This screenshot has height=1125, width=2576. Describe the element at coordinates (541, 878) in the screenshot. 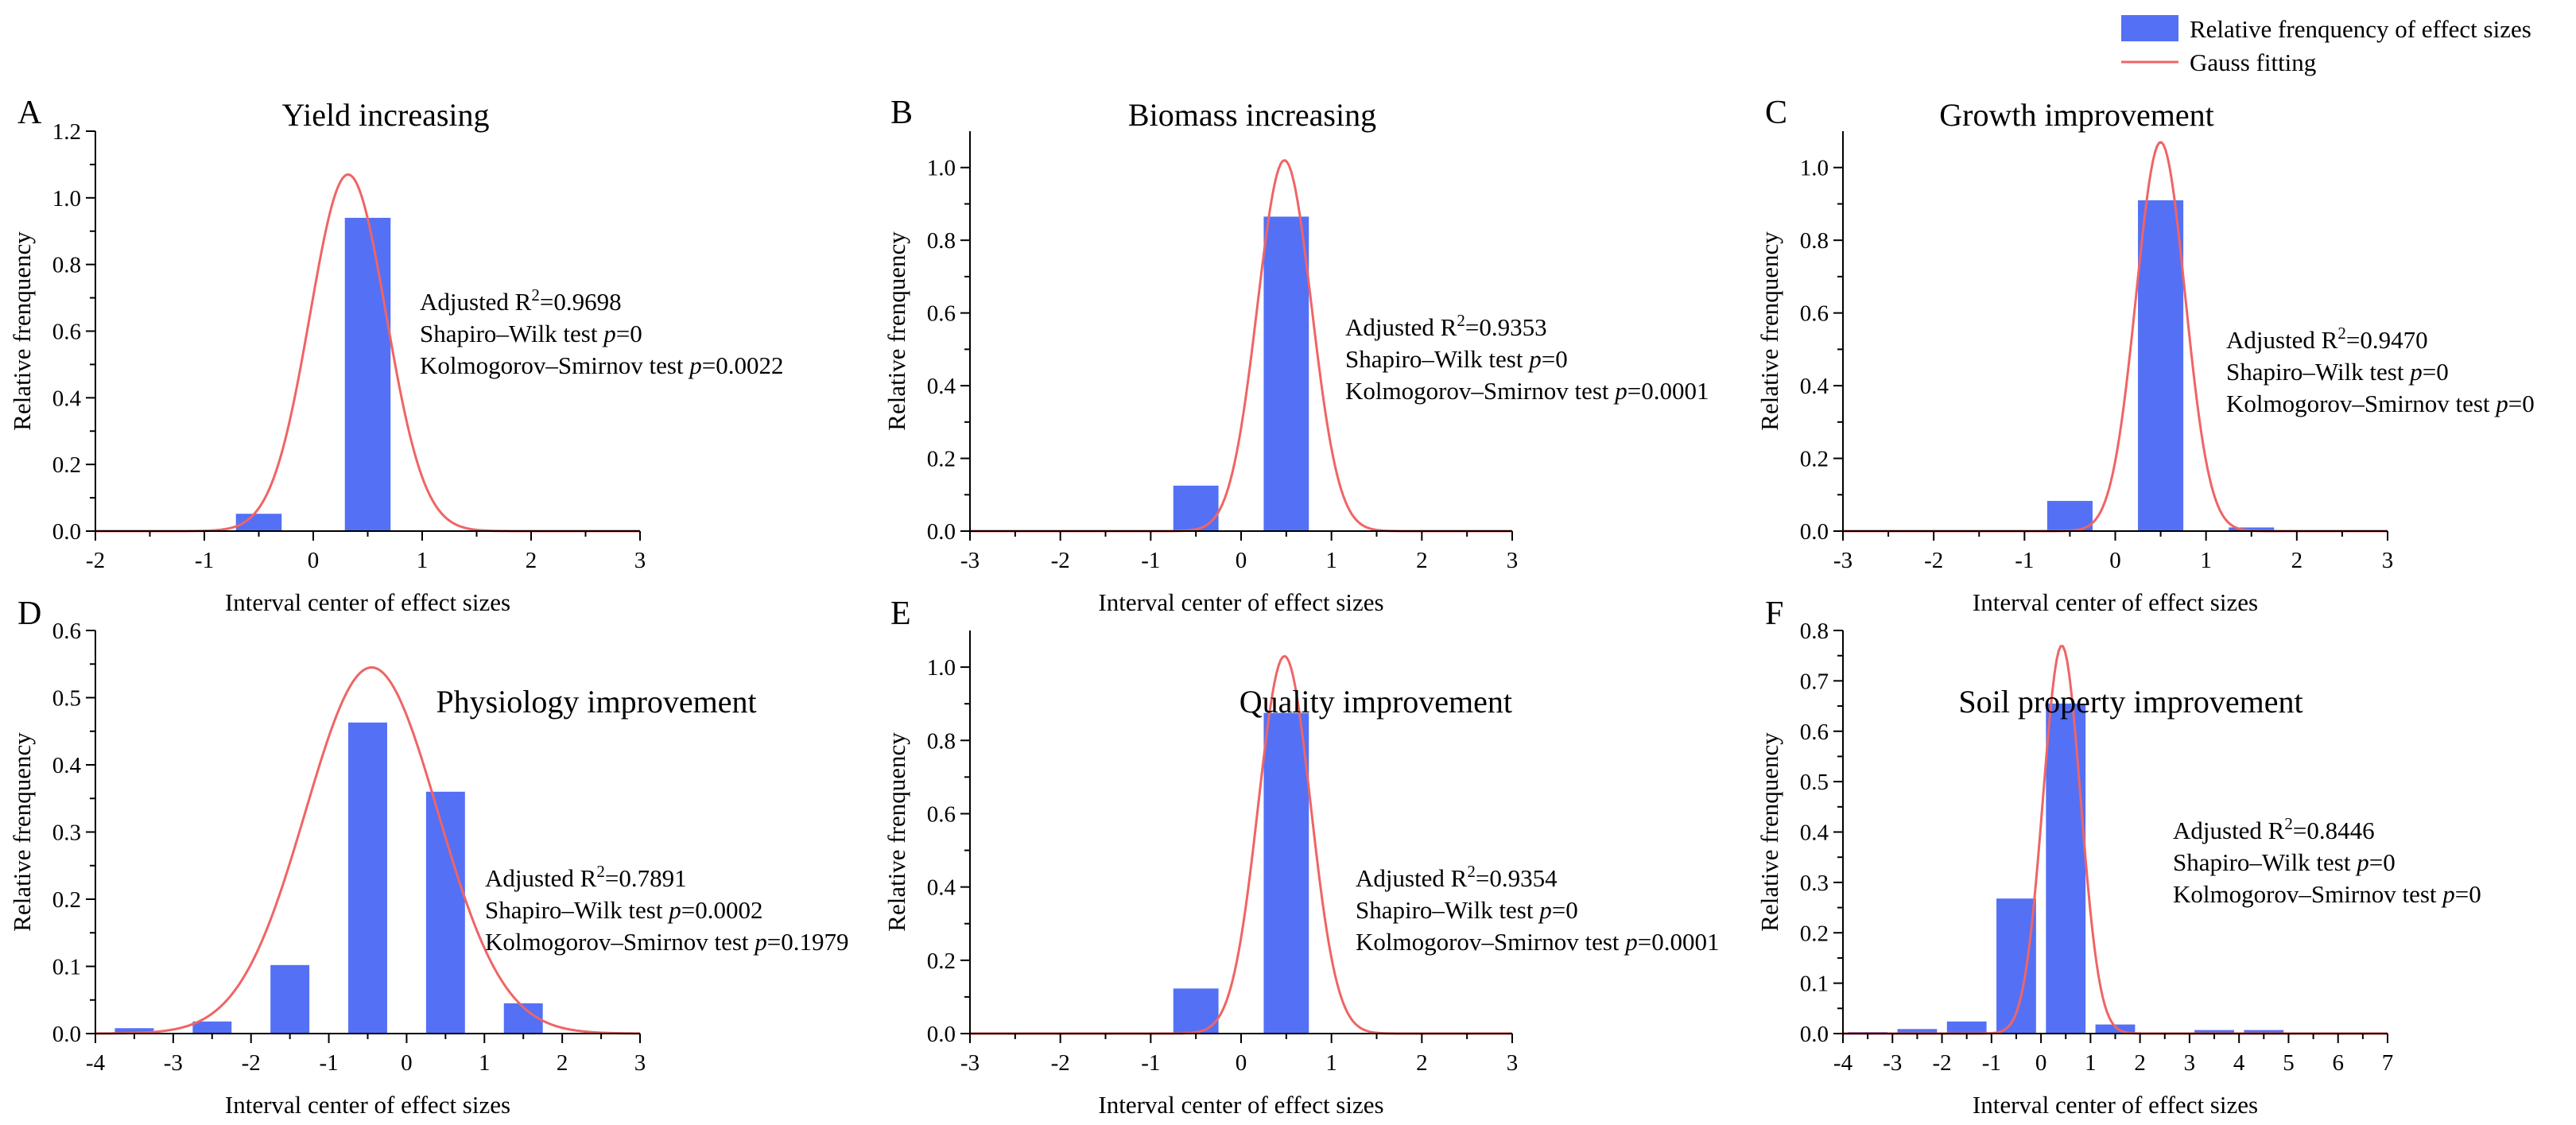

I see `stat-r2-prefix-d: Adjusted R` at that location.